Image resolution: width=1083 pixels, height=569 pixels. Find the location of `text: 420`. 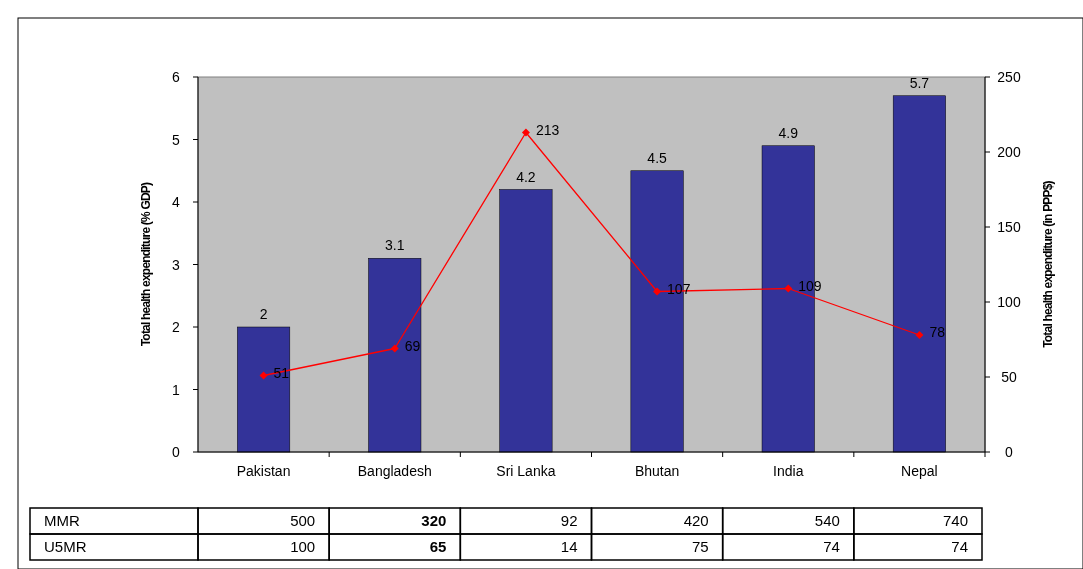

text: 420 is located at coordinates (696, 520).